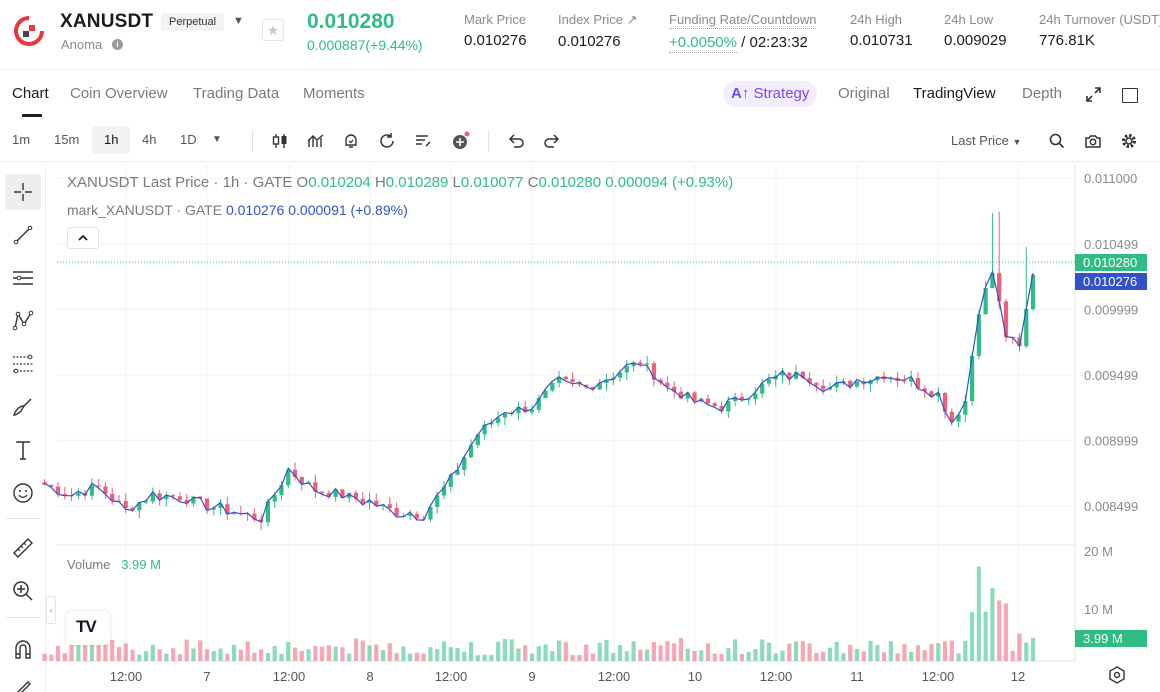 This screenshot has width=1160, height=692. What do you see at coordinates (107, 21) in the screenshot?
I see `symbol-name: XANUSDT` at bounding box center [107, 21].